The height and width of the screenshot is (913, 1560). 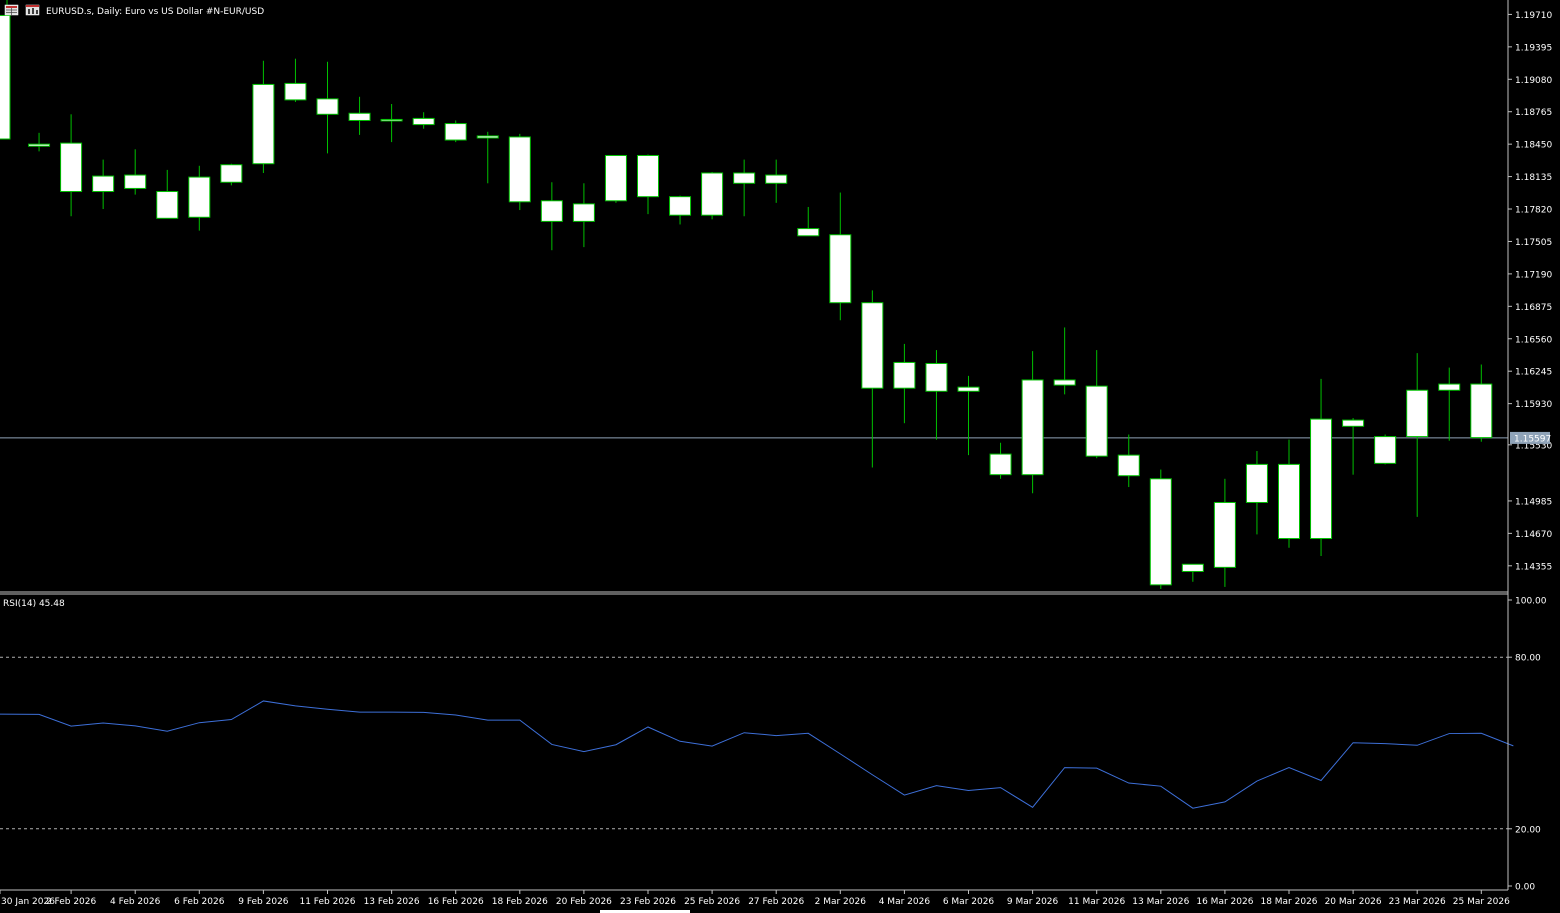 I want to click on price-tick-label: 1.14355, so click(x=1533, y=567).